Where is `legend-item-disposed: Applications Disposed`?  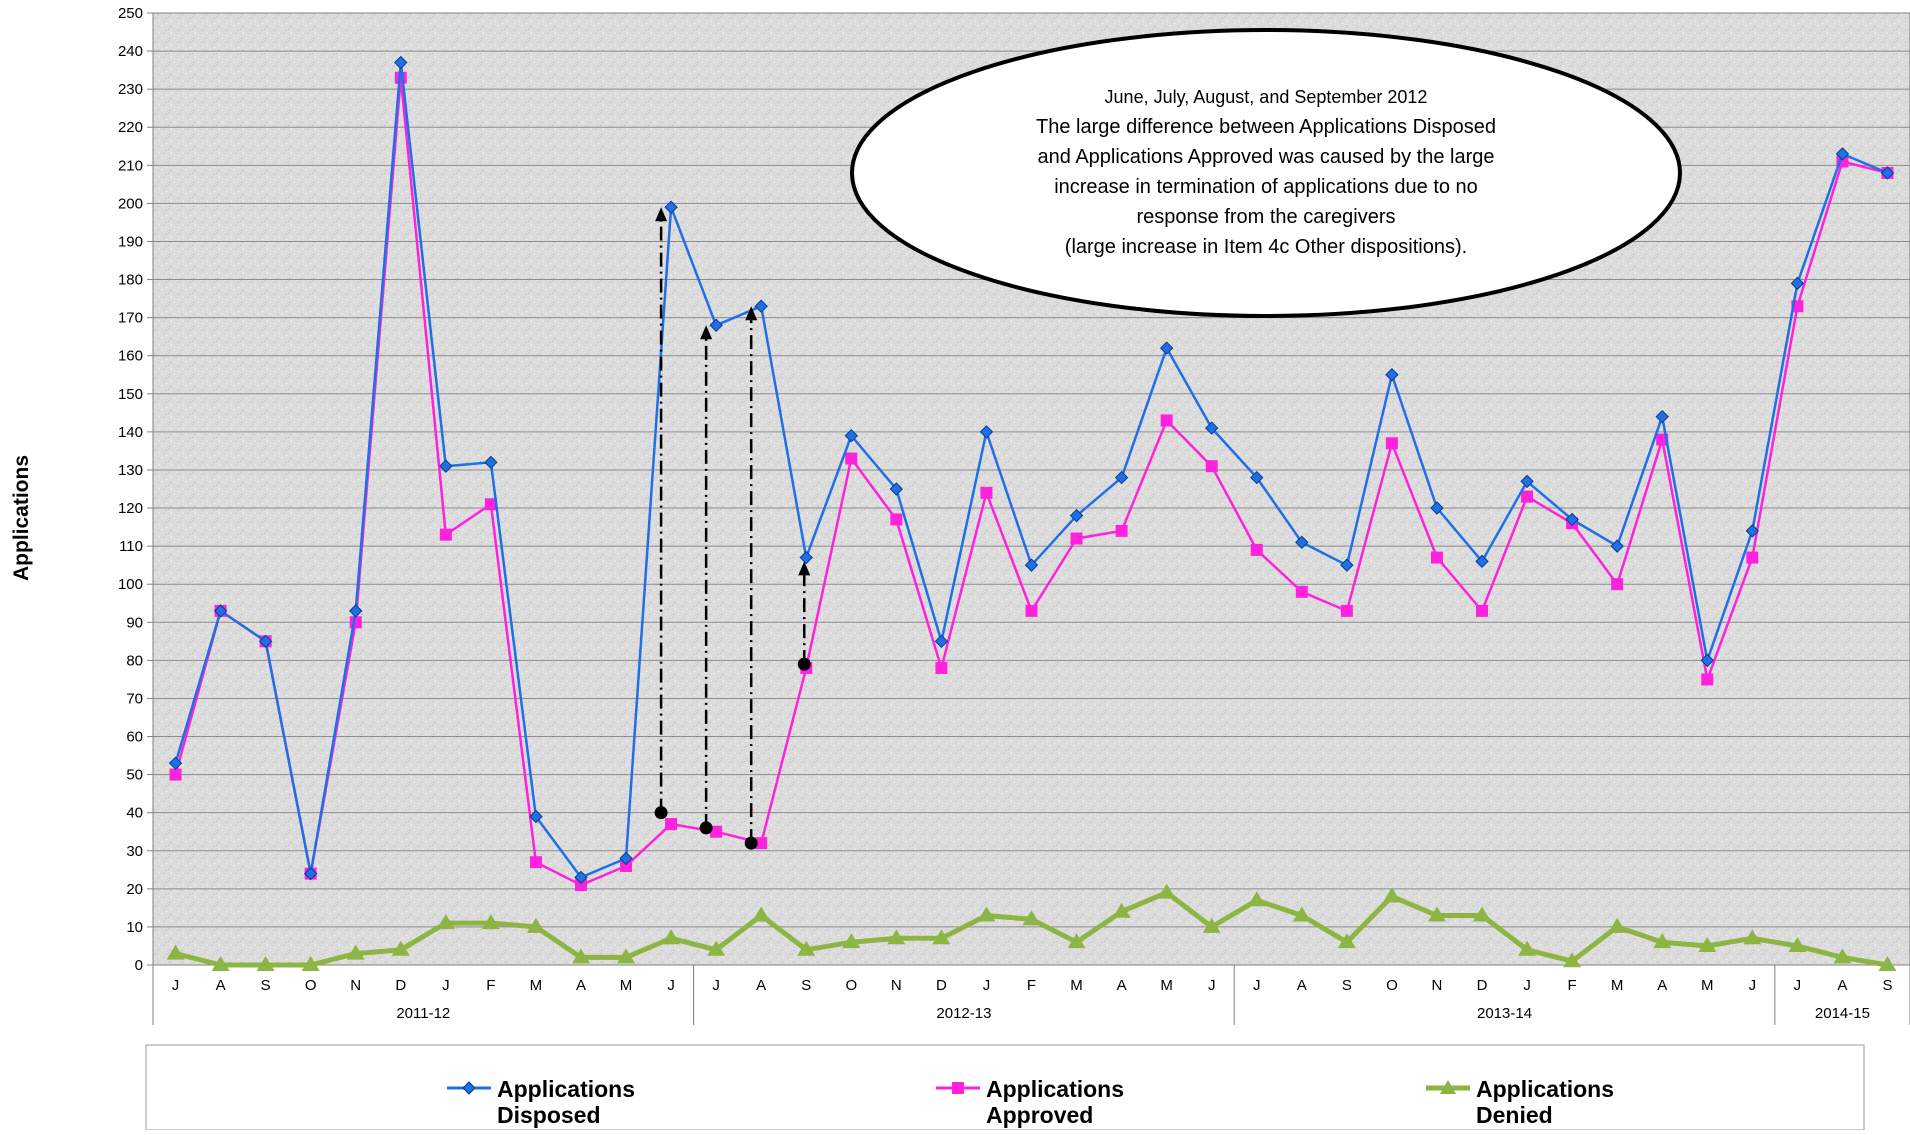
legend-item-disposed: Applications Disposed is located at coordinates (541, 1102).